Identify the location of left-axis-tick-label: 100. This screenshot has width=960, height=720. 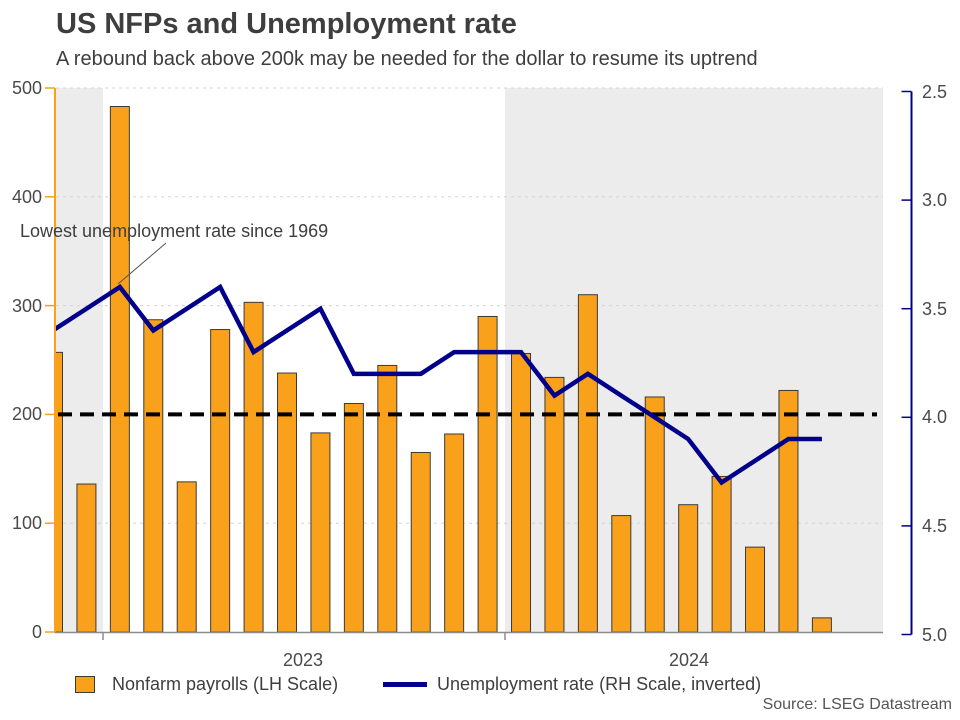
(26, 523).